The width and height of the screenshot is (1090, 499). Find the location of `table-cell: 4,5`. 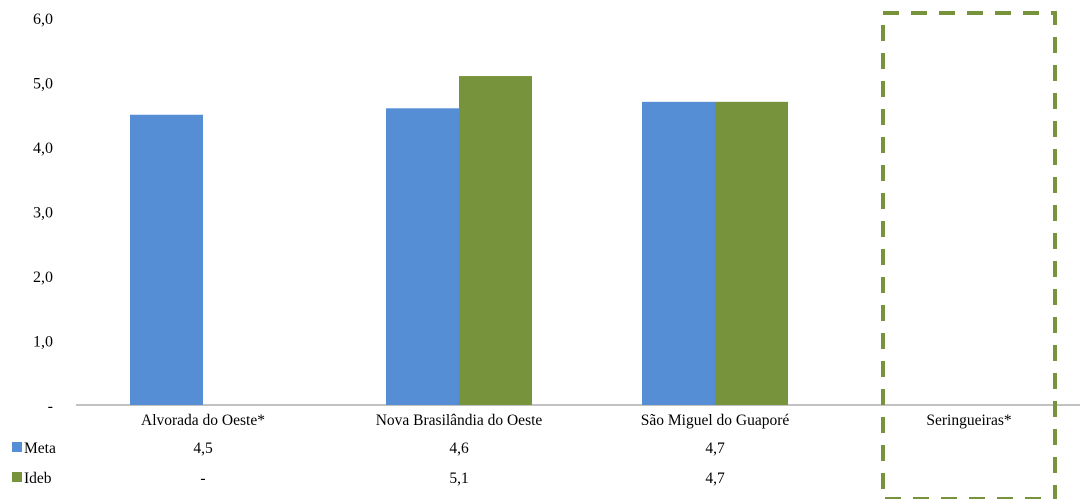

table-cell: 4,5 is located at coordinates (203, 448).